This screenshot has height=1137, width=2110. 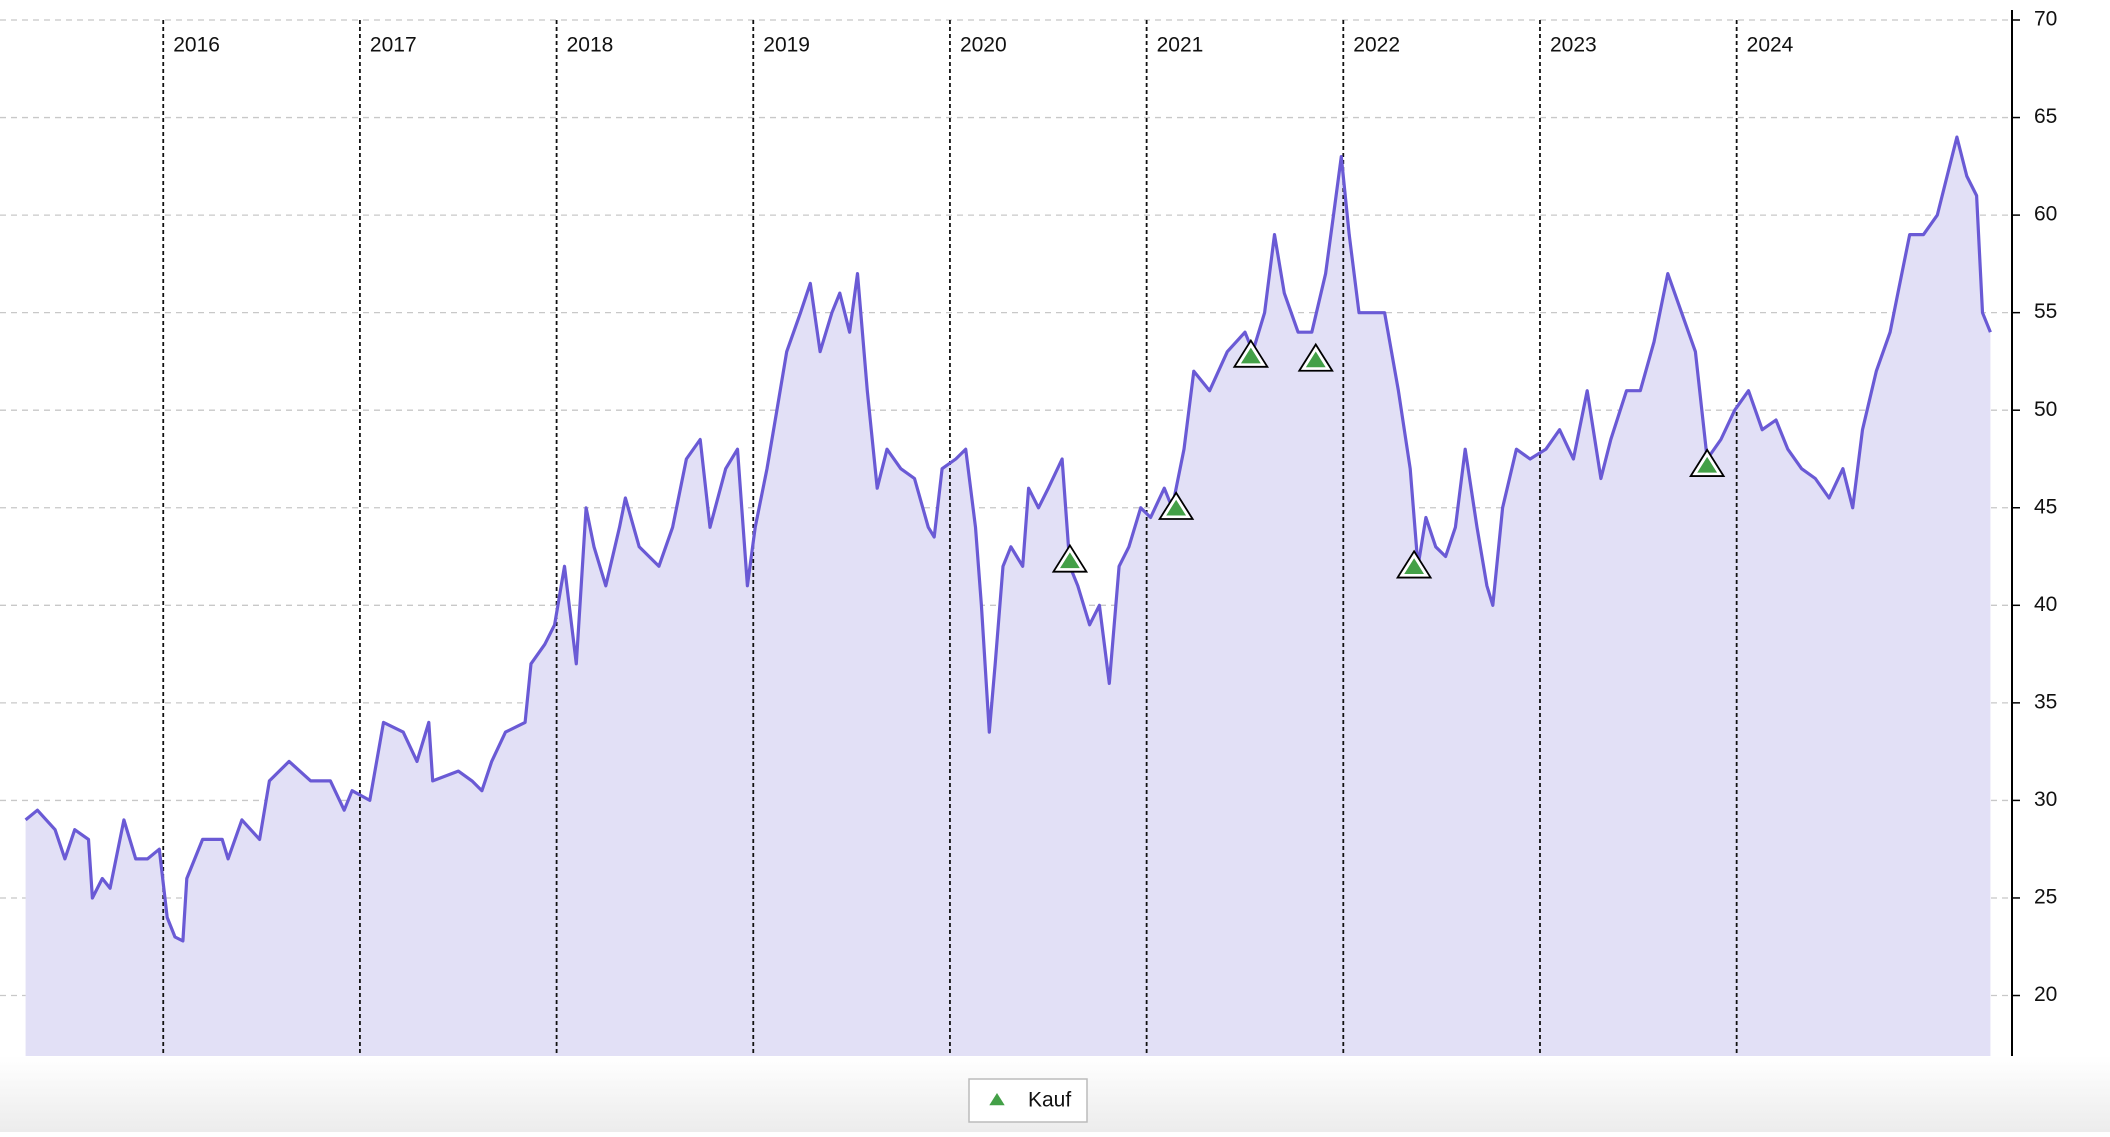 What do you see at coordinates (2045, 604) in the screenshot?
I see `y-tick-label: 40` at bounding box center [2045, 604].